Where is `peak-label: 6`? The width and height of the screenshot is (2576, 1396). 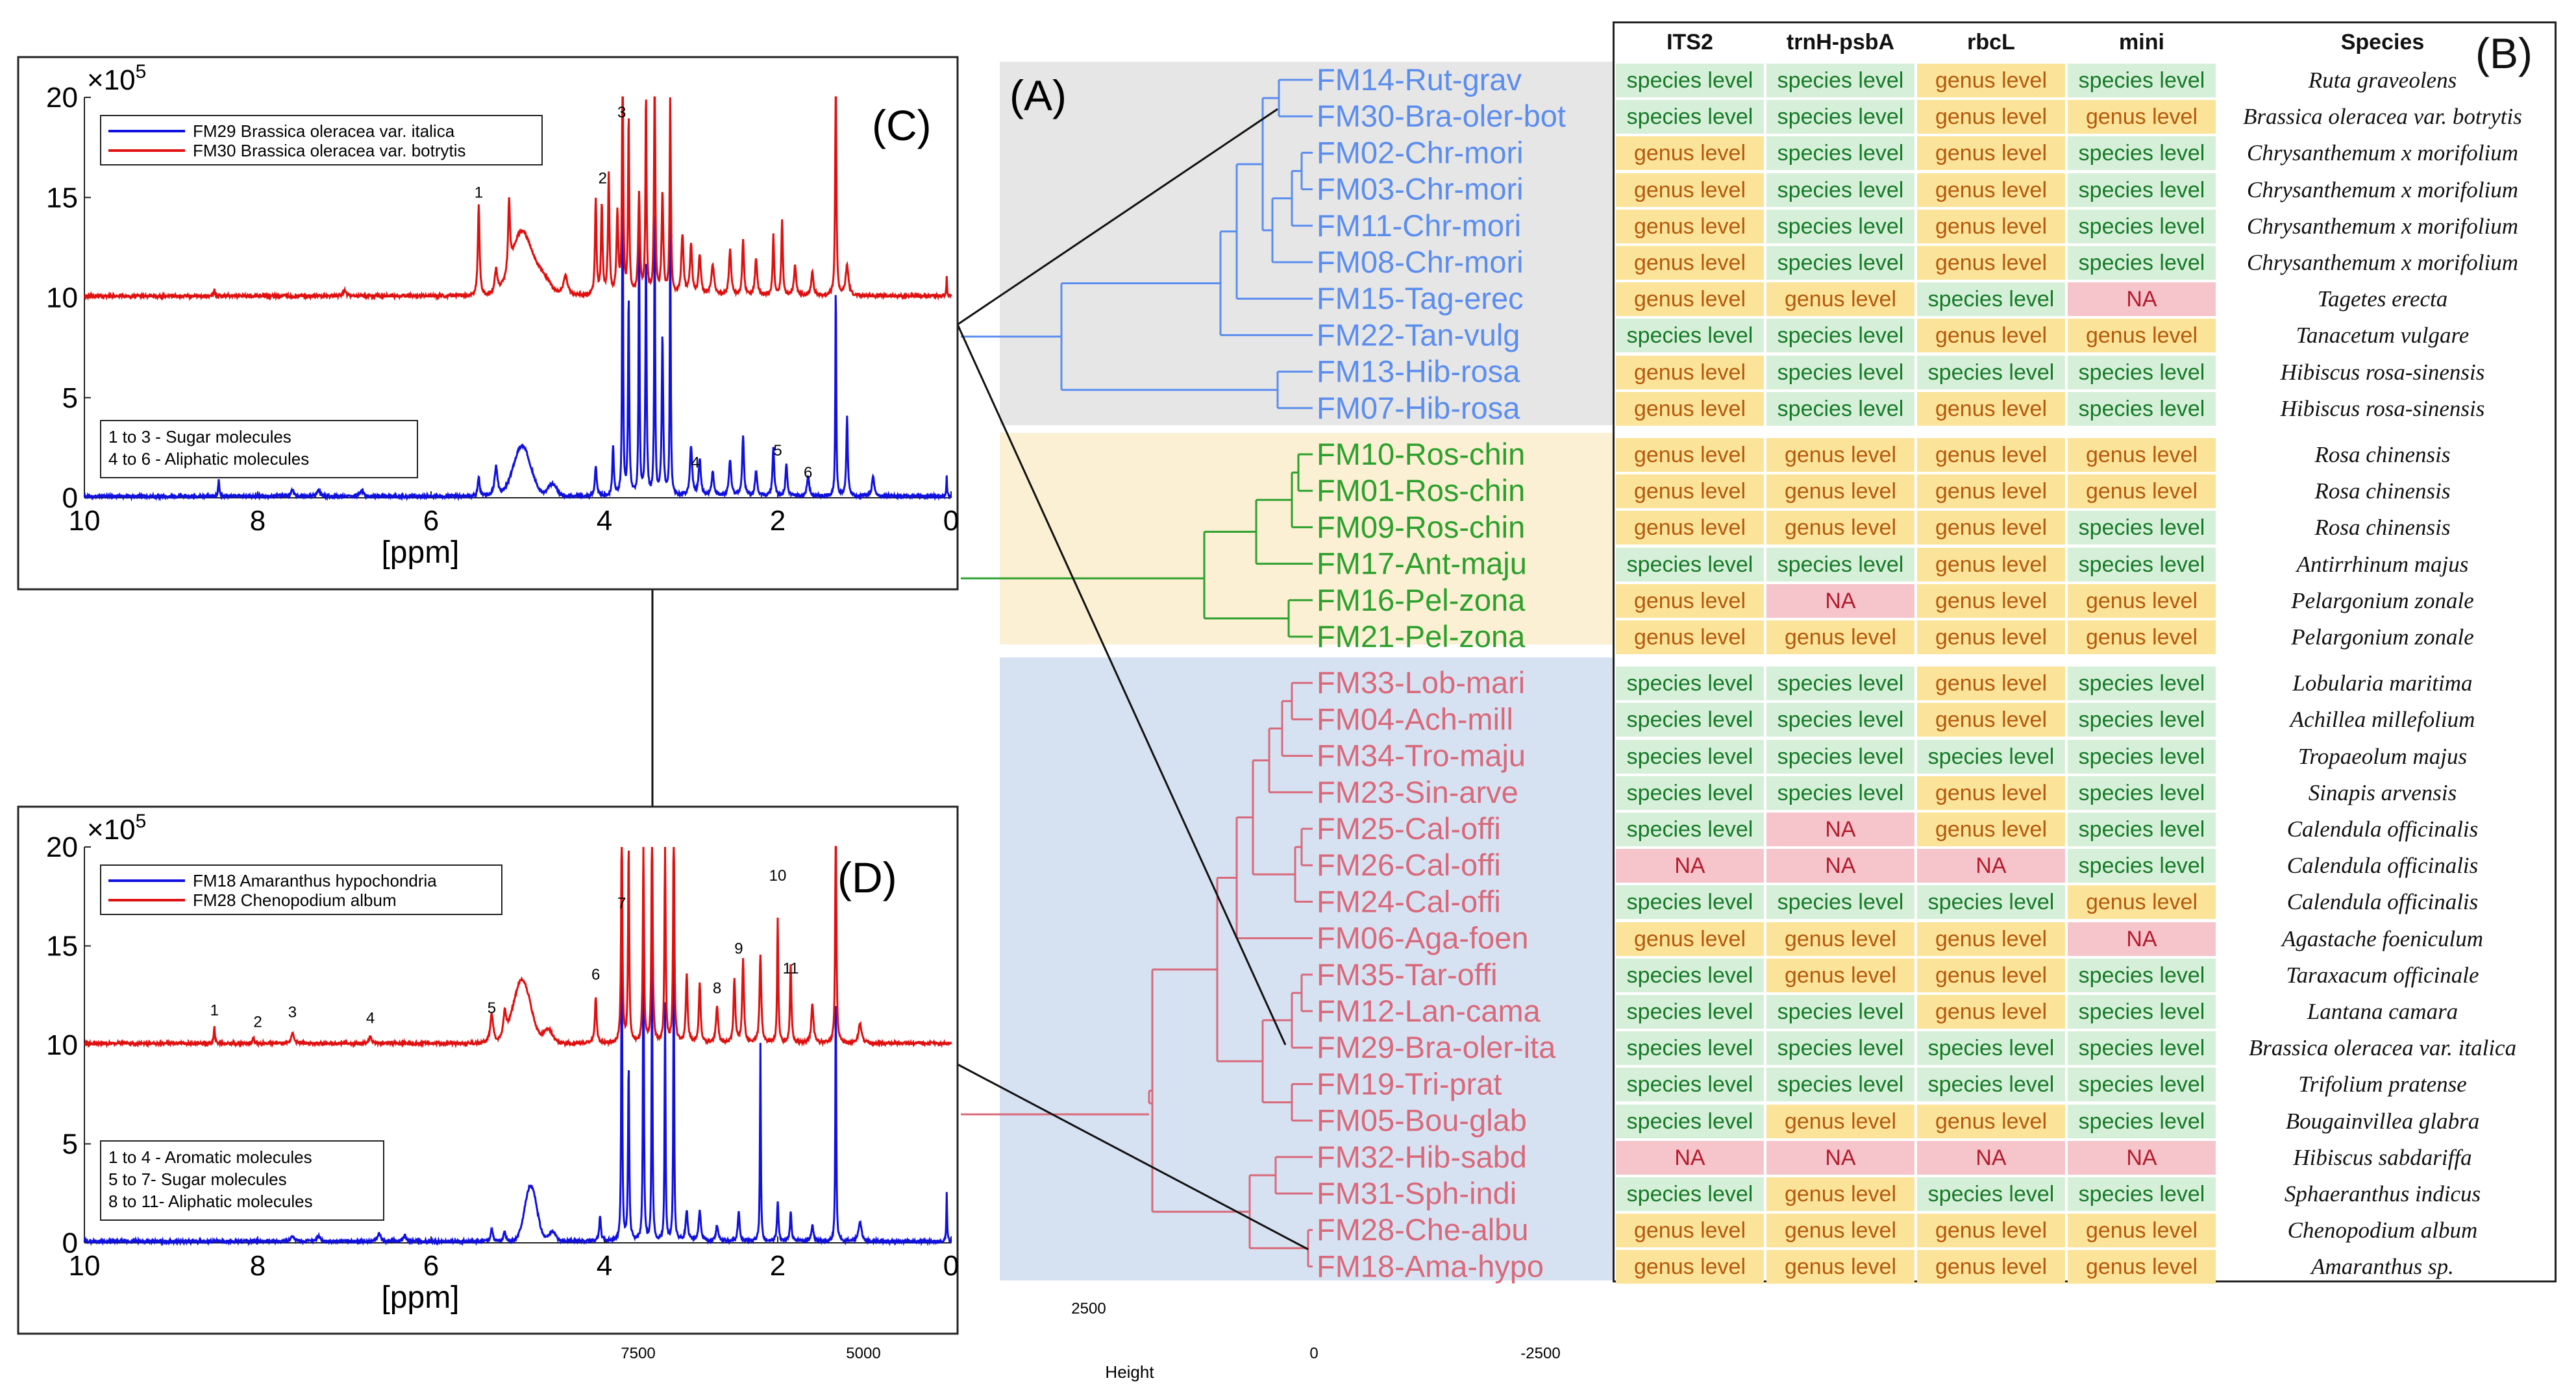
peak-label: 6 is located at coordinates (808, 473).